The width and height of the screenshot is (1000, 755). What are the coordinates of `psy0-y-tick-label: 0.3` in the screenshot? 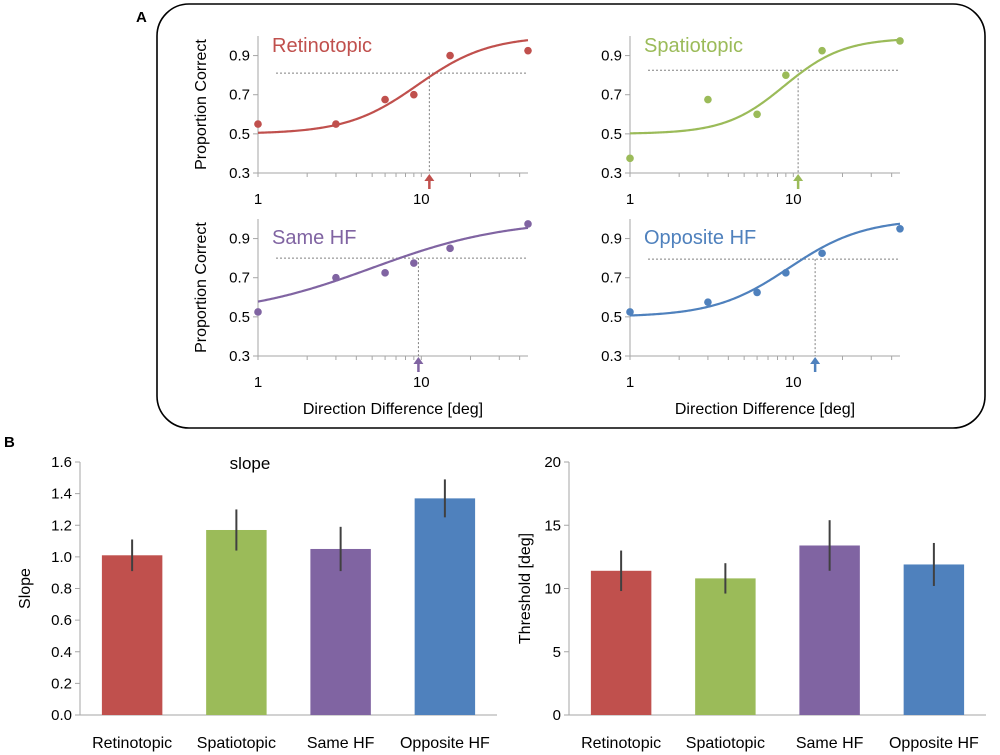 It's located at (239, 173).